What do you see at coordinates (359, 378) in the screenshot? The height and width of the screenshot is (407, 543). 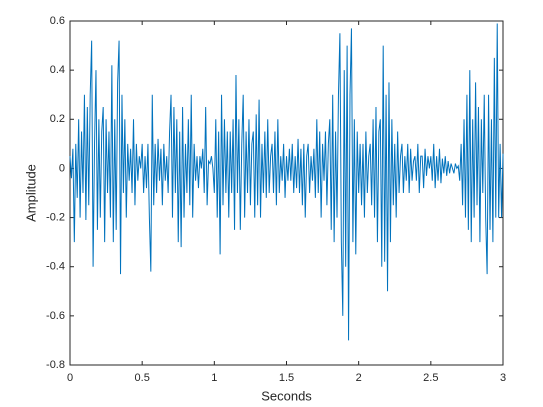 I see `x-tick-label: 2` at bounding box center [359, 378].